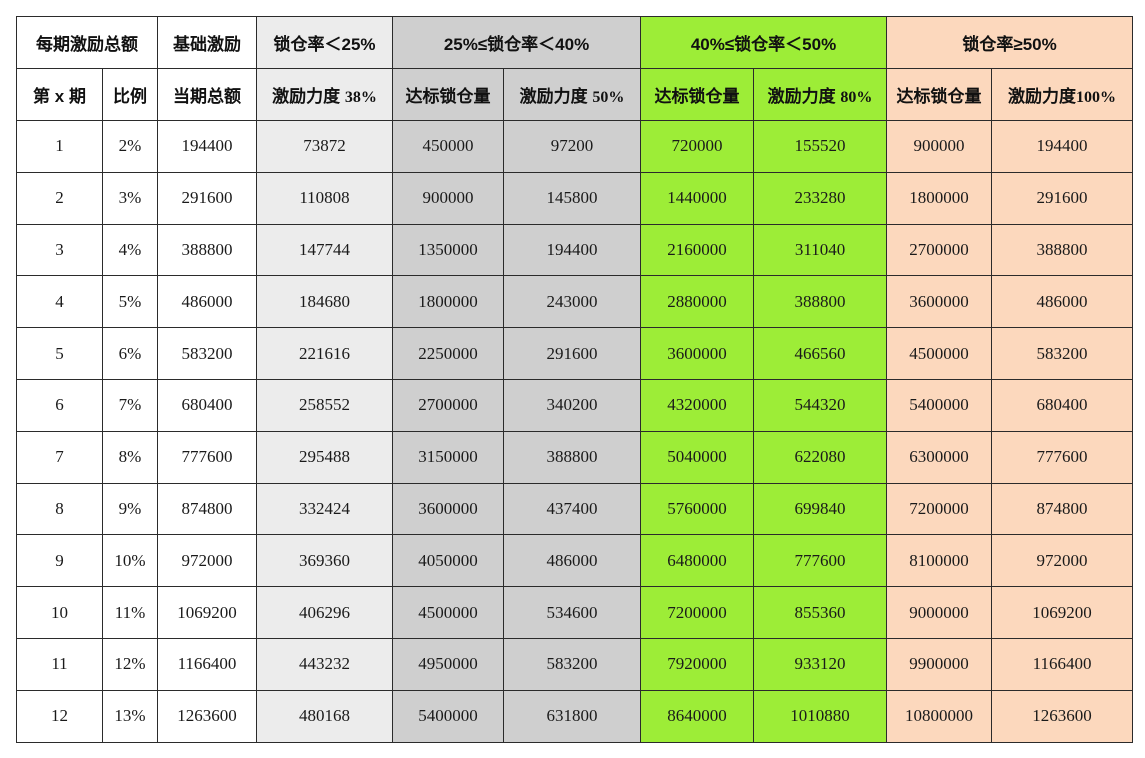  Describe the element at coordinates (1042, 96) in the screenshot. I see `header-tier4-force-label: 激励力度` at that location.